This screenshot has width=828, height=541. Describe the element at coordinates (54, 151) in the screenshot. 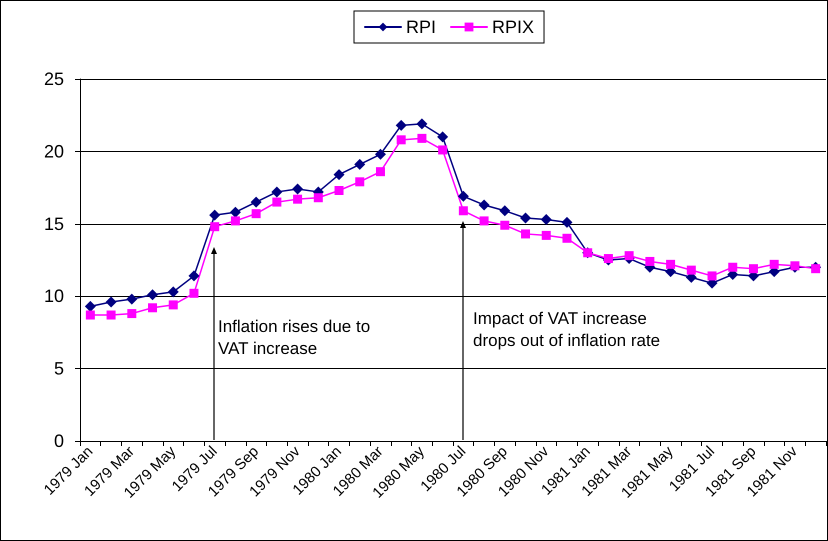

I see `y-tick-label: 20` at that location.